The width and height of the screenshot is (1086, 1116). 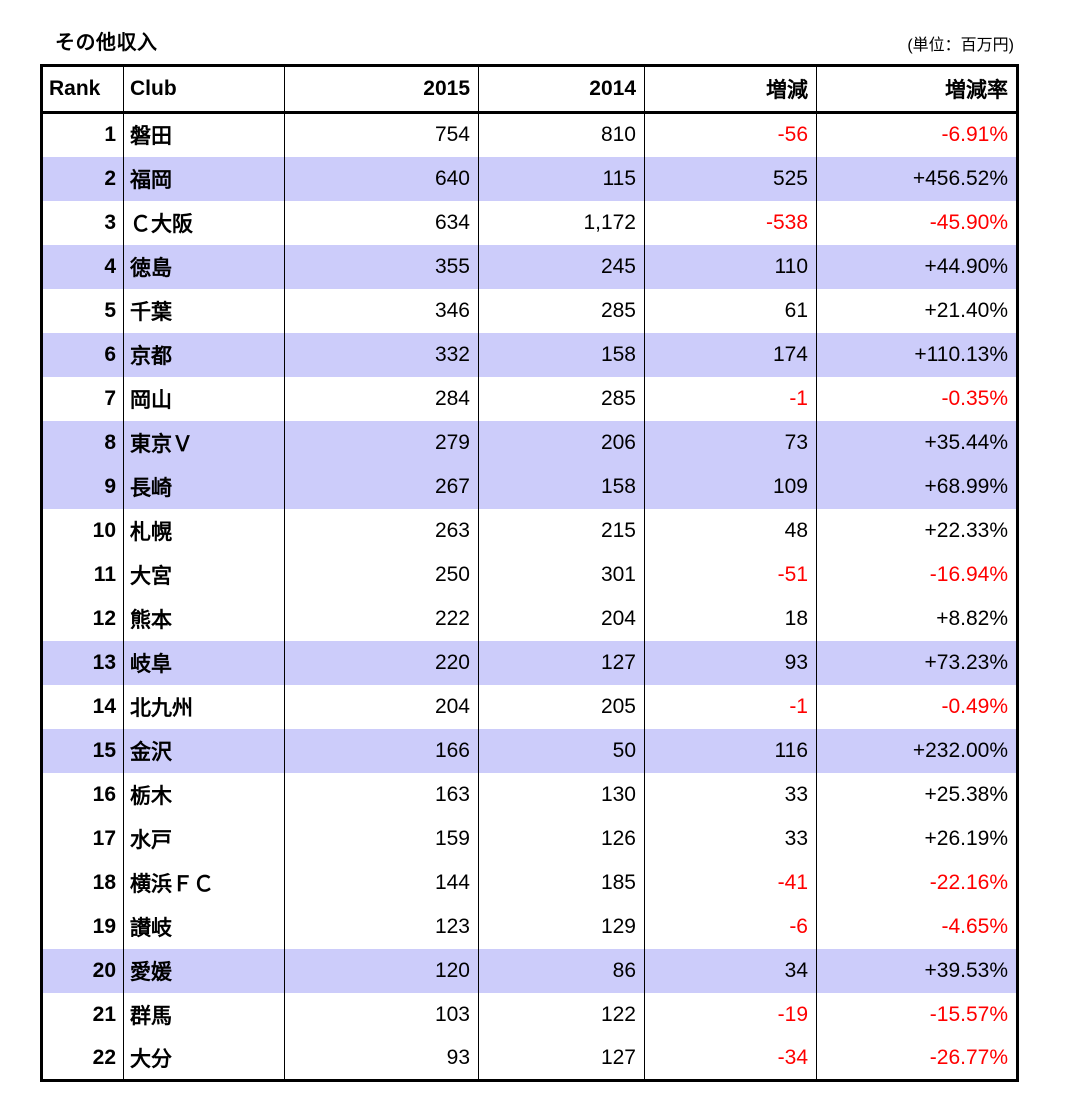 What do you see at coordinates (106, 43) in the screenshot?
I see `page-title: その他収入` at bounding box center [106, 43].